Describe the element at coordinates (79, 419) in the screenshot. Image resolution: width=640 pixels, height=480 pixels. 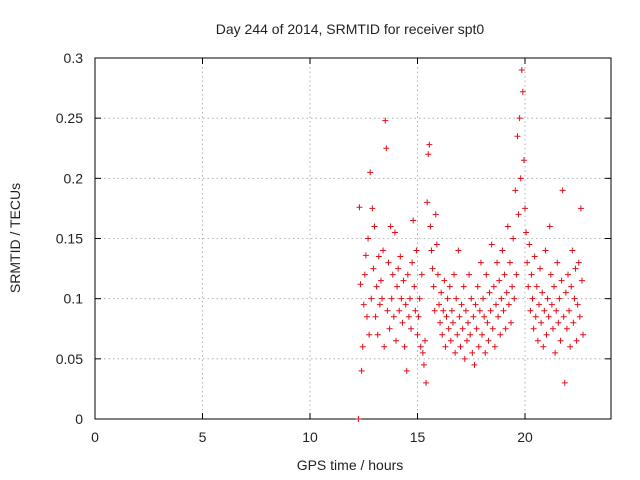
I see `y-tick-label: 0` at that location.